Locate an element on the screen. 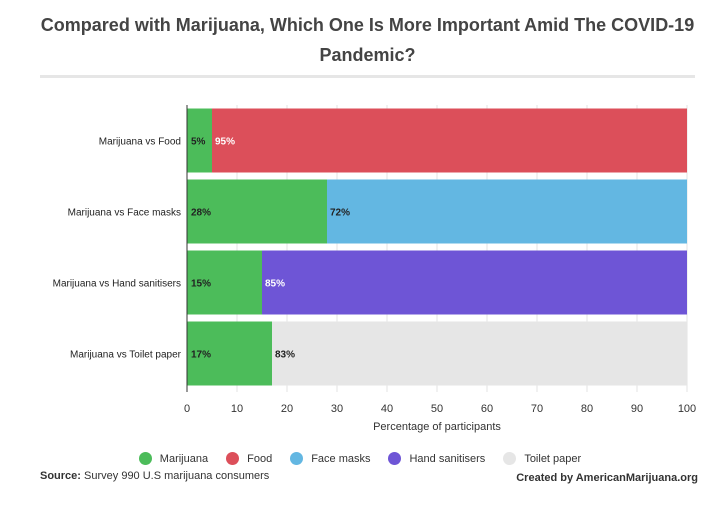 This screenshot has height=525, width=720. legend-label: Toilet paper is located at coordinates (553, 458).